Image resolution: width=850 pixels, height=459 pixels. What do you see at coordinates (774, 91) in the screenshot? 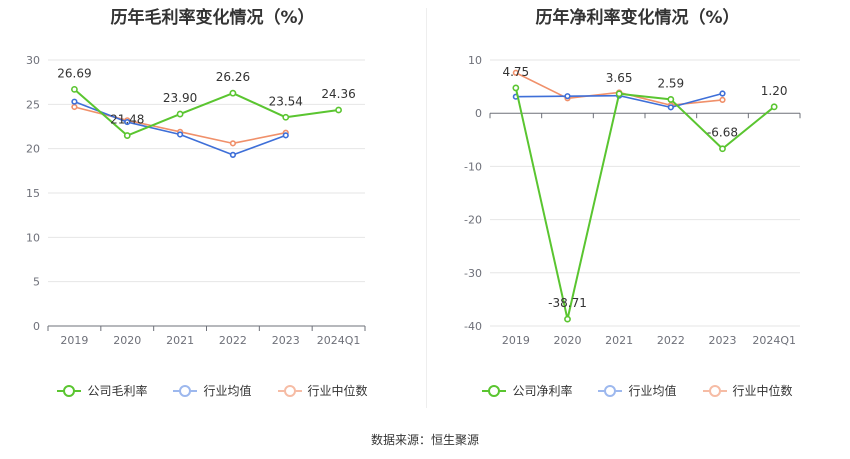
I see `data-label: 1.20` at bounding box center [774, 91].